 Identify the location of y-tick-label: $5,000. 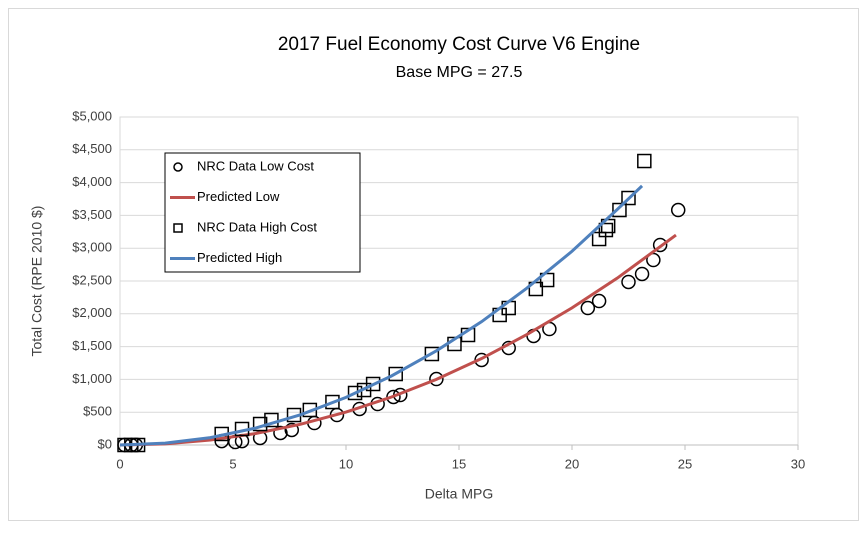
(92, 115).